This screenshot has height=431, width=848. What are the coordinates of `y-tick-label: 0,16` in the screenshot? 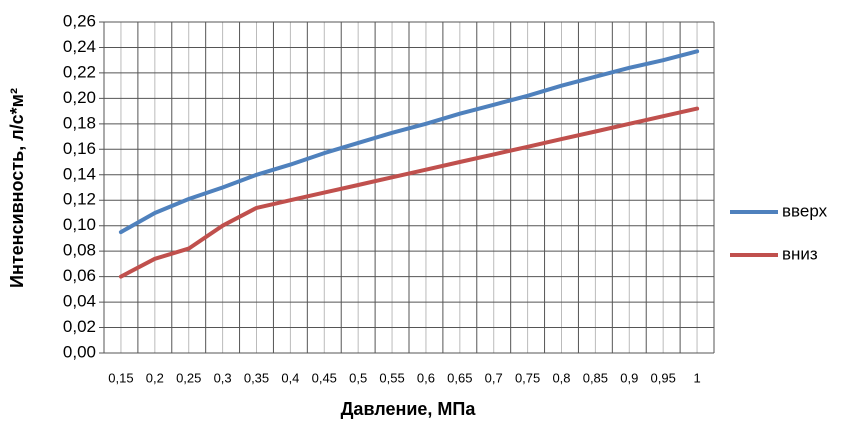 It's located at (79, 148).